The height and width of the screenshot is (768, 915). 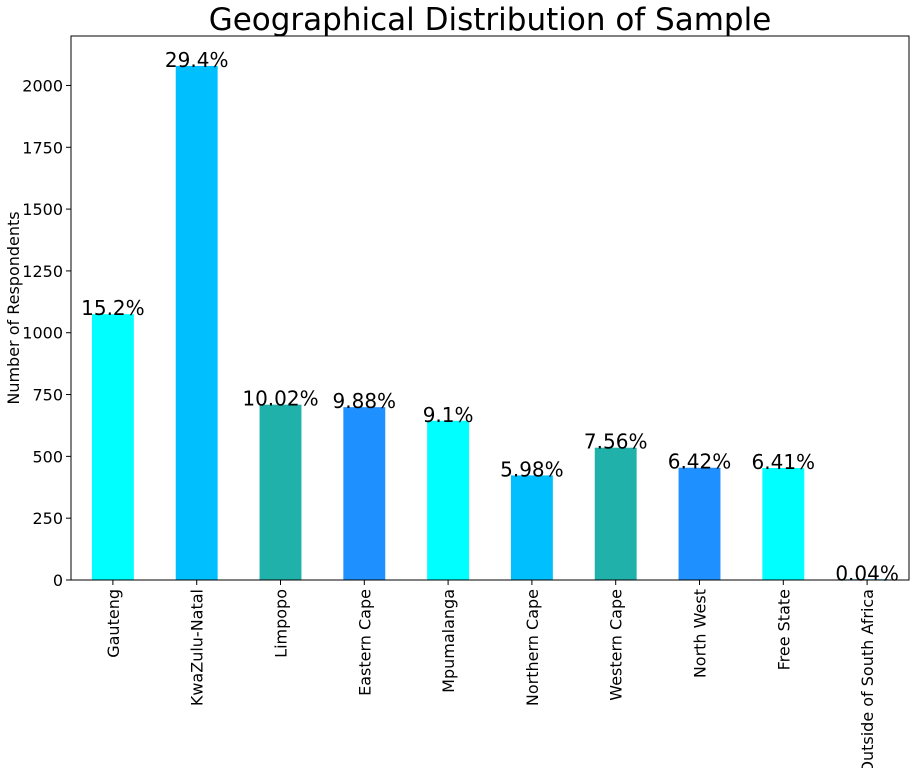 I want to click on y-tick-label: 1500, so click(x=42, y=209).